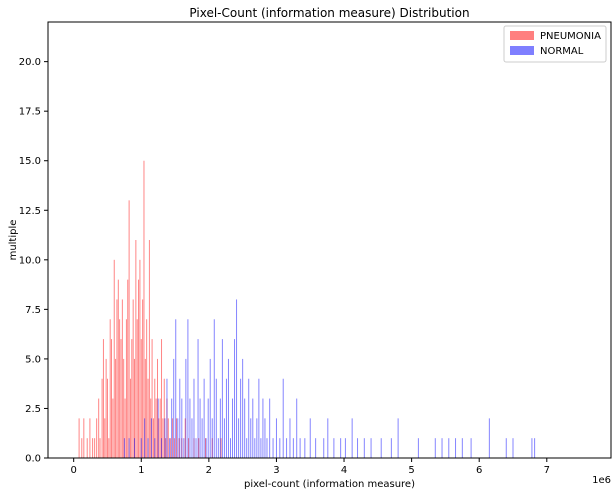  I want to click on y-tick-label: 17.5, so click(30, 112).